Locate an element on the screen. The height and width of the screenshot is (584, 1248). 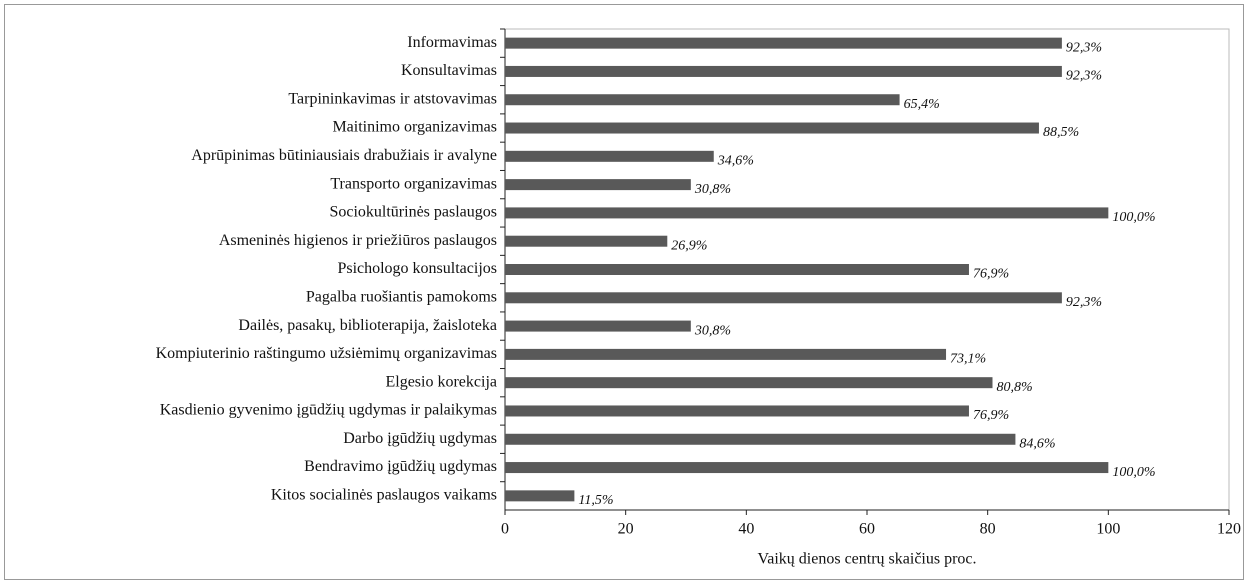
x-tick-label: 80 is located at coordinates (988, 529).